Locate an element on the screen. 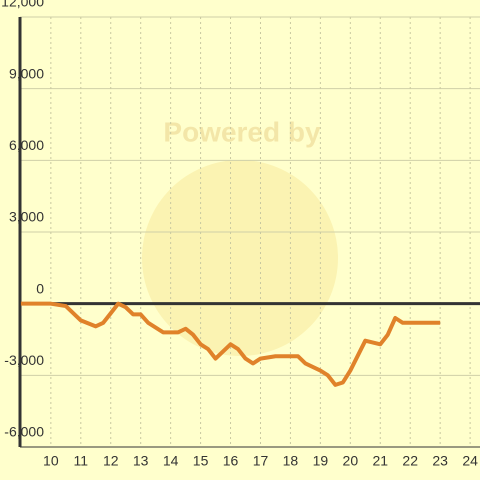 The width and height of the screenshot is (480, 480). y-tick-label: 12,000 is located at coordinates (22, 5).